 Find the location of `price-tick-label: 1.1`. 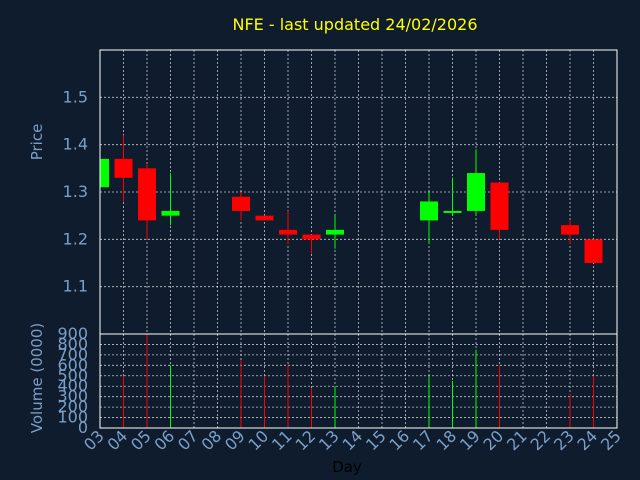

price-tick-label: 1.1 is located at coordinates (75, 286).